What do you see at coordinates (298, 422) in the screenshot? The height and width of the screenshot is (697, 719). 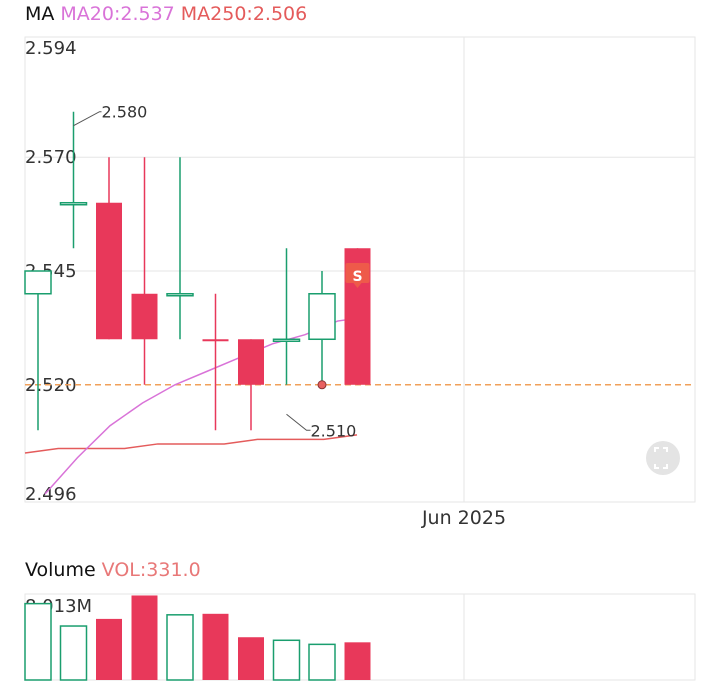 I see `low-annotation-leader` at bounding box center [298, 422].